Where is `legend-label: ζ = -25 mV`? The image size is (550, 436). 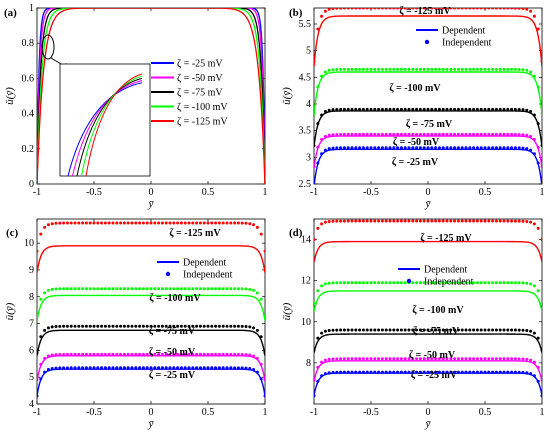
legend-label: ζ = -25 mV is located at coordinates (200, 64).